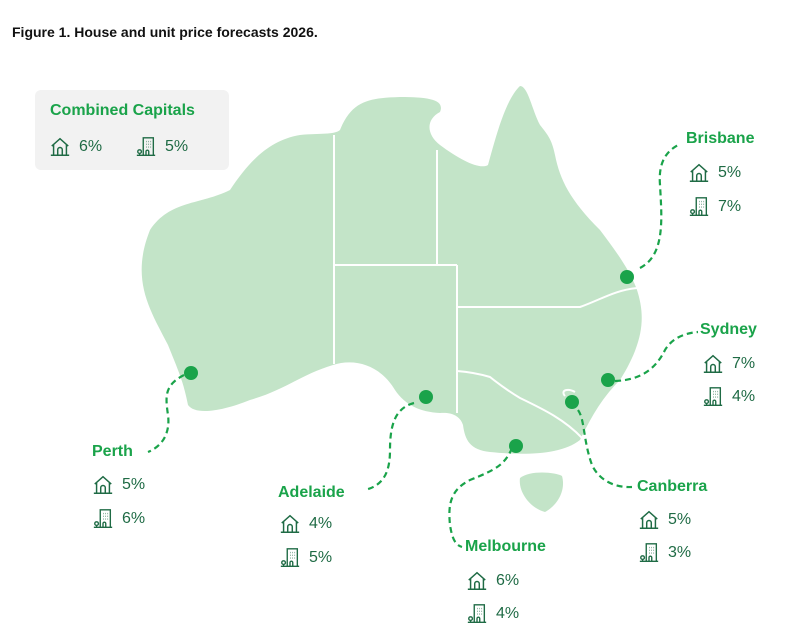 Image resolution: width=800 pixels, height=644 pixels. Describe the element at coordinates (134, 518) in the screenshot. I see `perth-unit-value: 6%` at that location.